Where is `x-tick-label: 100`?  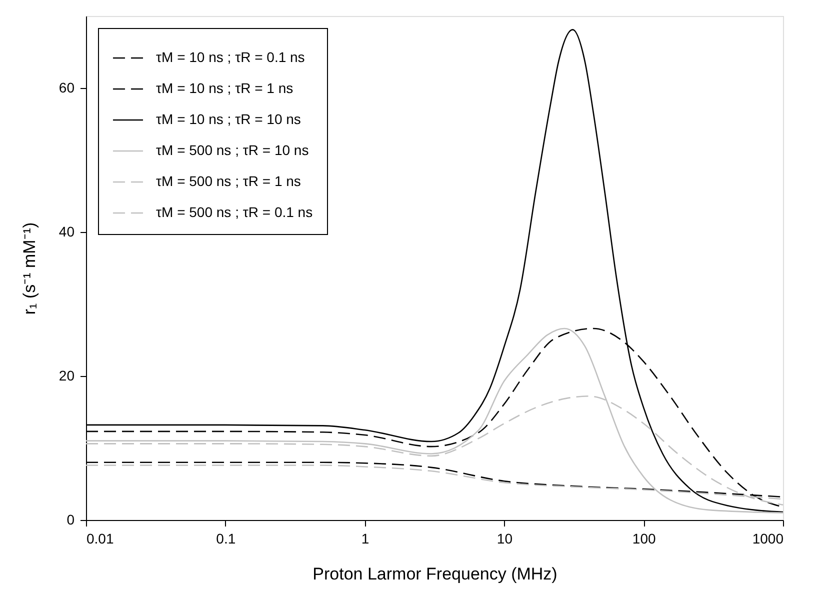
x-tick-label: 100 is located at coordinates (644, 538).